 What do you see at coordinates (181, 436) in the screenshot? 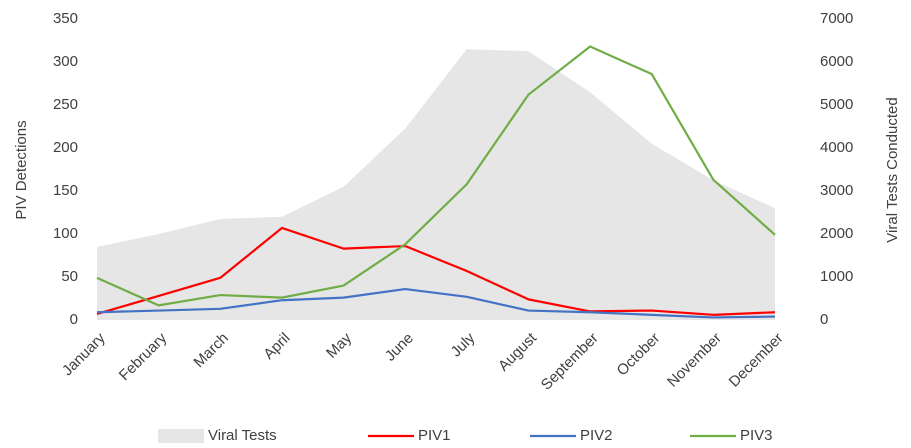
I see `legend-swatch` at bounding box center [181, 436].